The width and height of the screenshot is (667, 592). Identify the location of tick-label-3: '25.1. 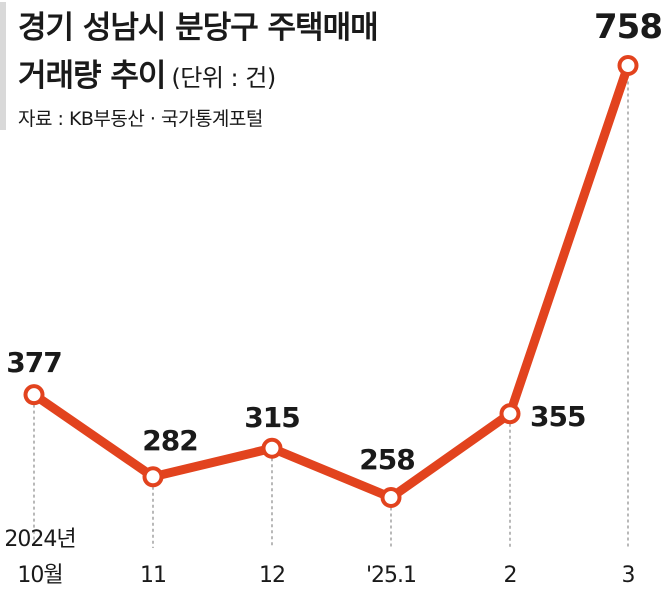
(391, 575).